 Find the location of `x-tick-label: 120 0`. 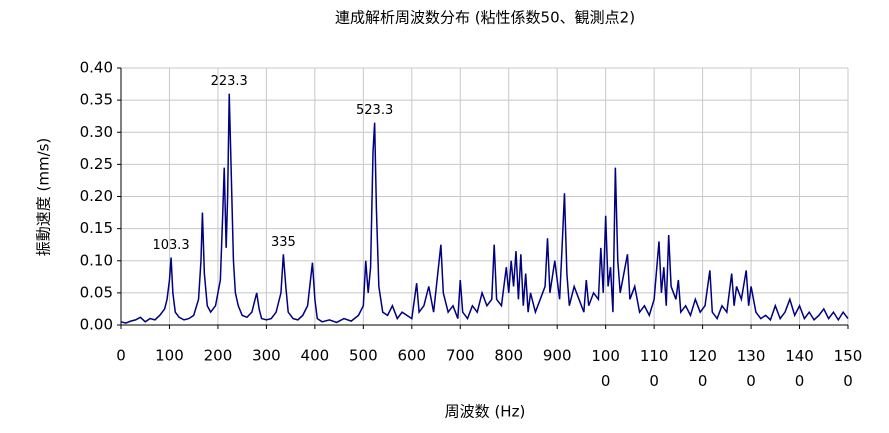

x-tick-label: 120 0 is located at coordinates (702, 368).